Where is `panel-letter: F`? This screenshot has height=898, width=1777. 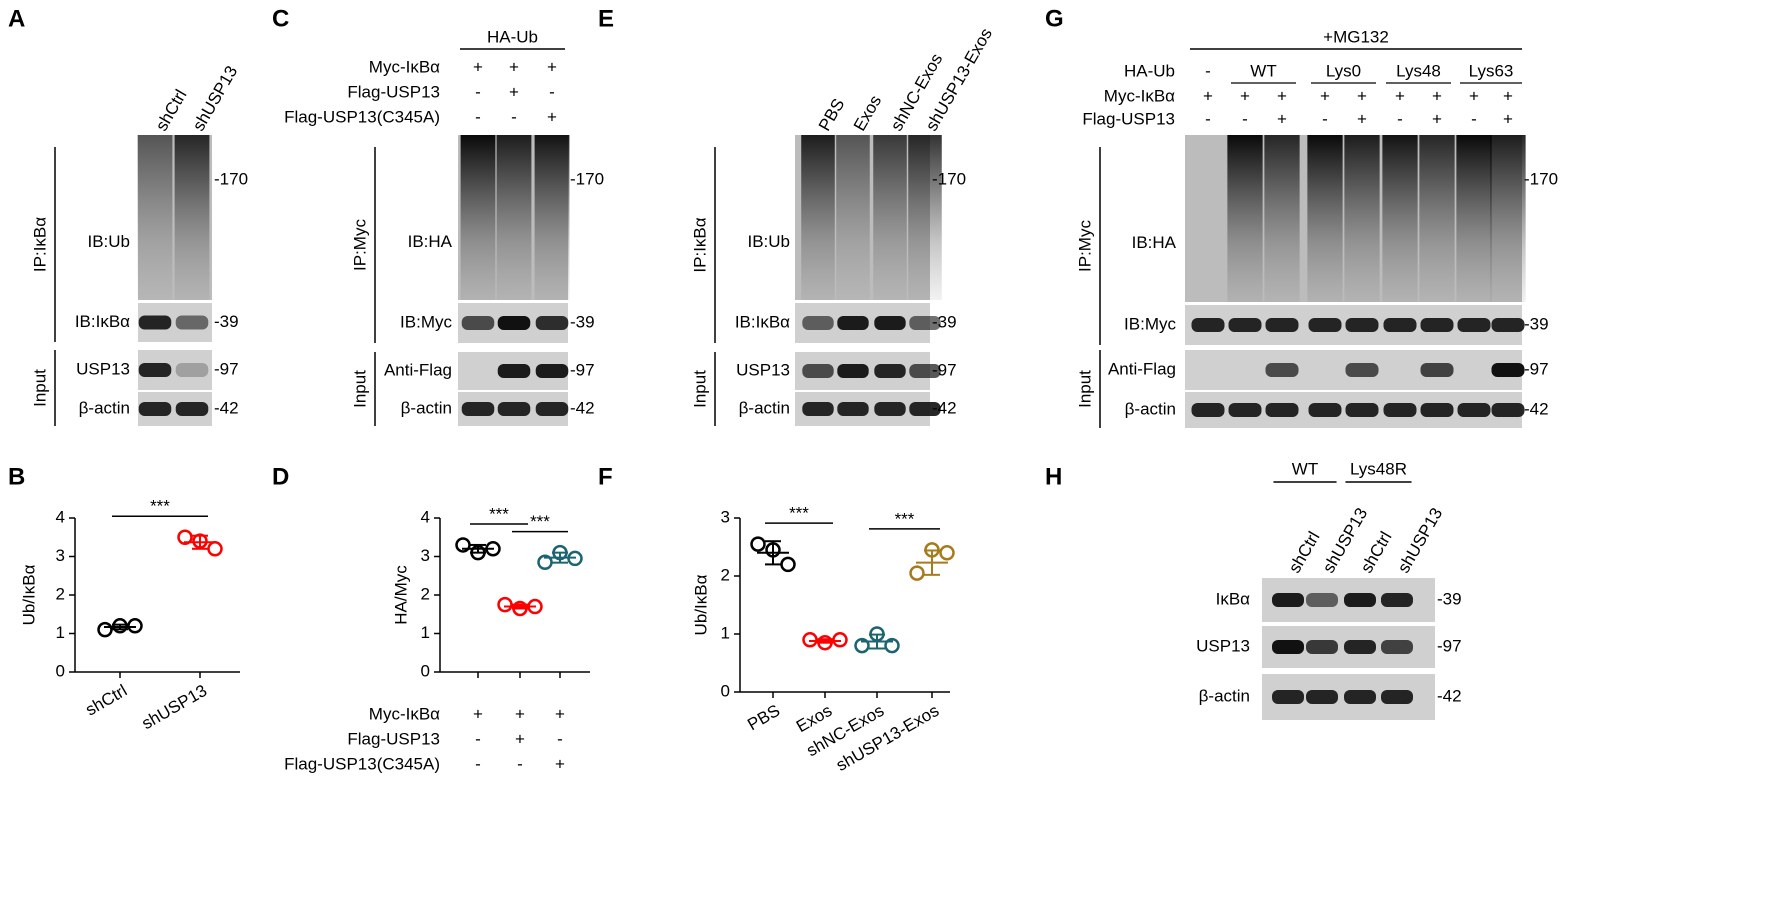
panel-letter: F is located at coordinates (605, 476).